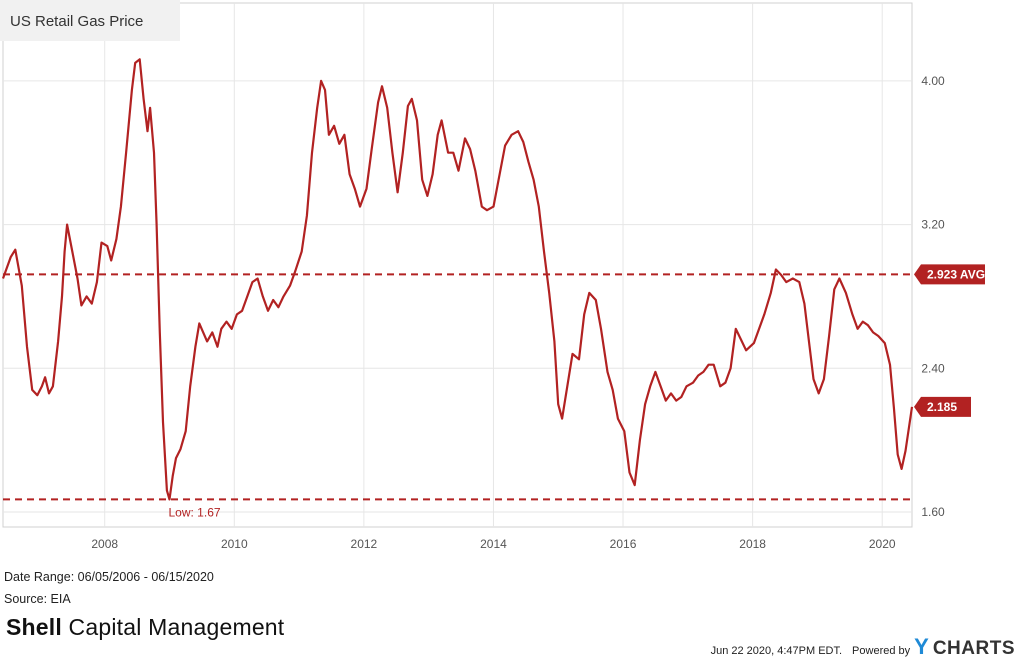  I want to click on last-value-label: 2.185, so click(942, 407).